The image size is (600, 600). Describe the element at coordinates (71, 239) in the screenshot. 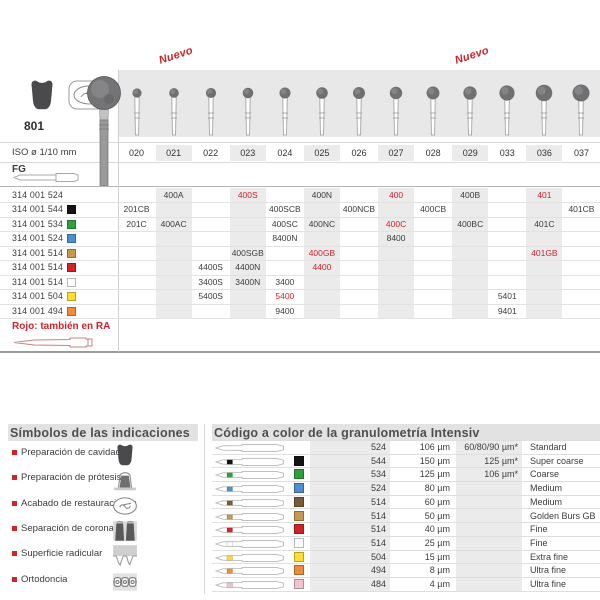

I see `blue-grain-swatch` at that location.